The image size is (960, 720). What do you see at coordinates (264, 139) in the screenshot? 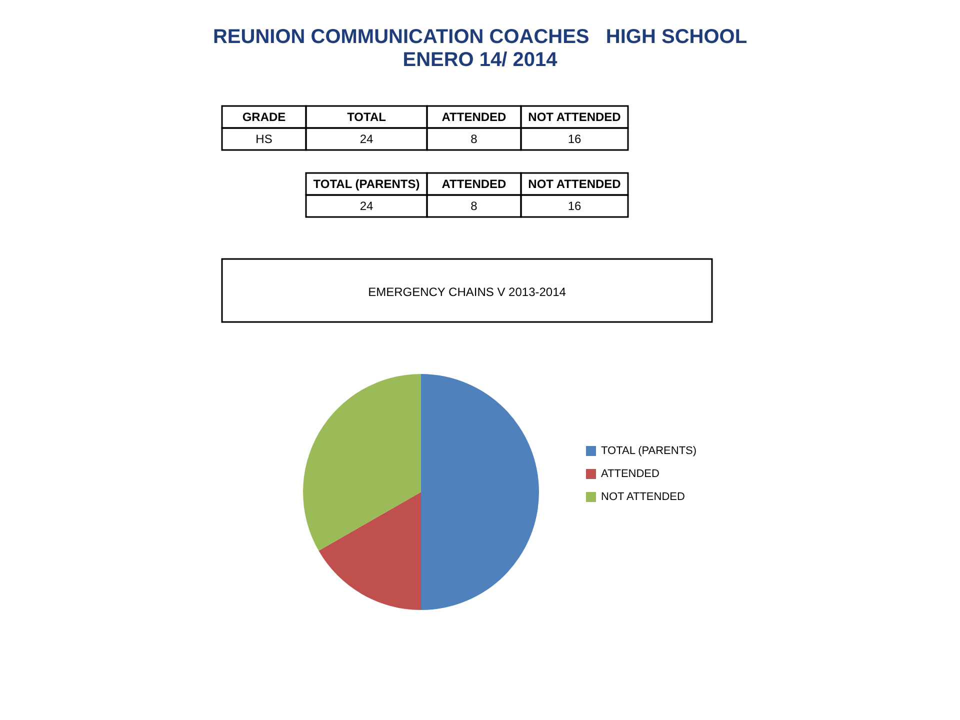
I see `text: HS` at bounding box center [264, 139].